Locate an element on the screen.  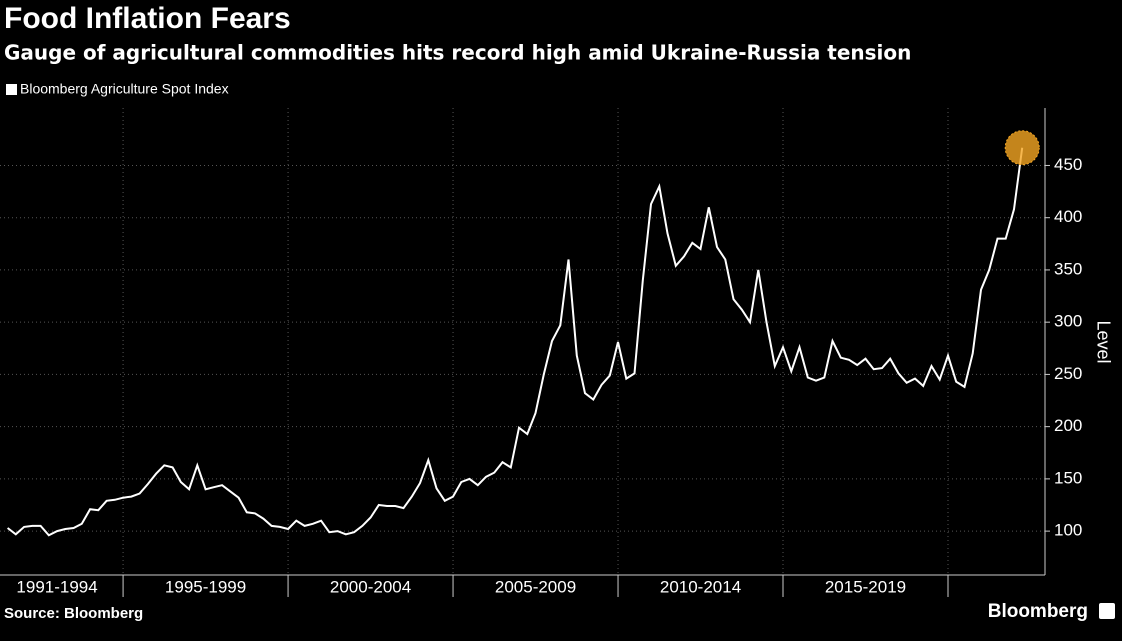
y-tick-label: 450 is located at coordinates (1068, 164).